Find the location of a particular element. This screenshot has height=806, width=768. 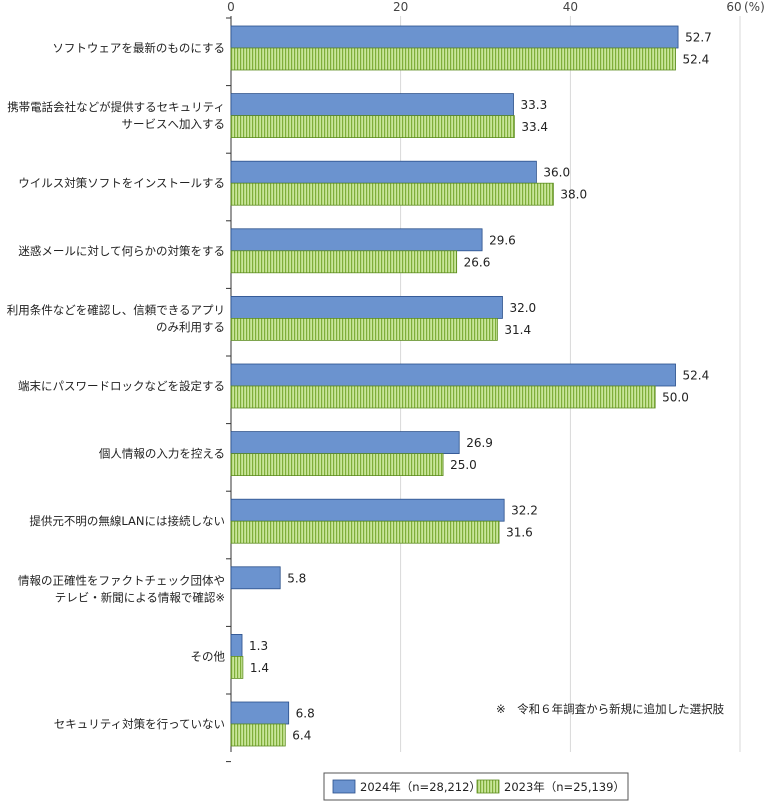

x-tick-label: 40 is located at coordinates (570, 7).